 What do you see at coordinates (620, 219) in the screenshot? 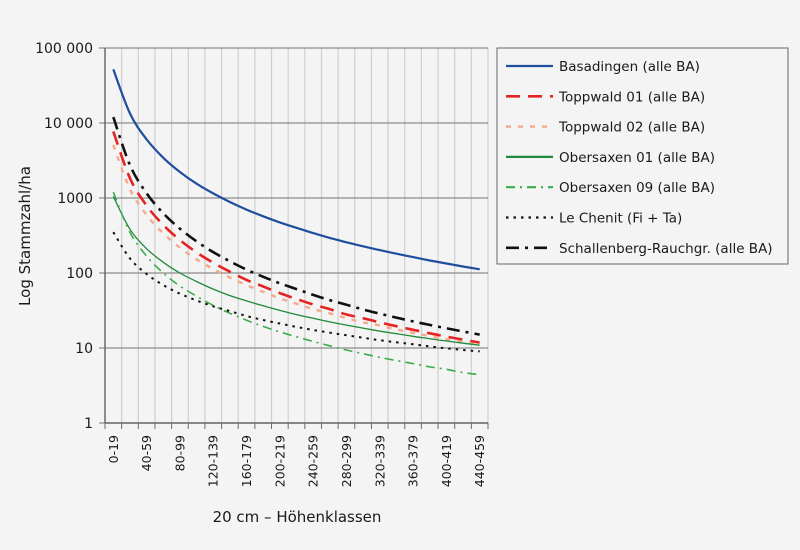
I see `legend-label-6: Le Chenit (Fi + Ta)` at bounding box center [620, 219].